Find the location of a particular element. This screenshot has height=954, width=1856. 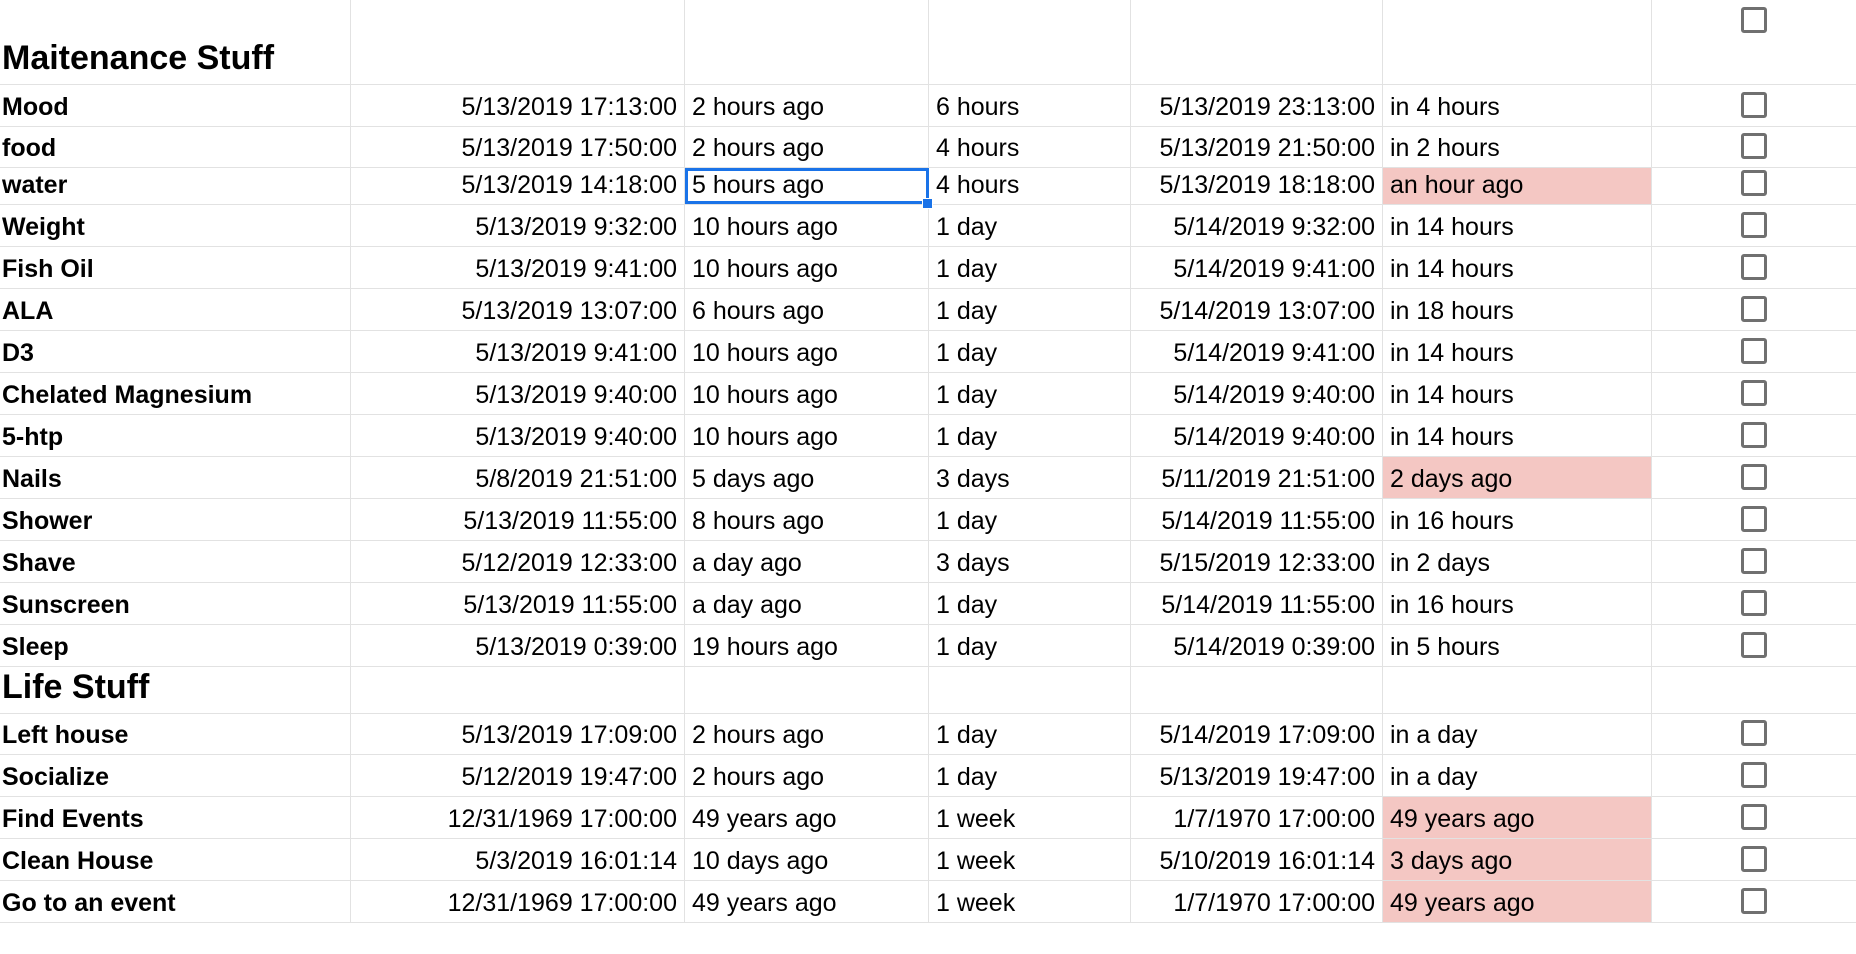

task-name-cell: Nails is located at coordinates (175, 477).